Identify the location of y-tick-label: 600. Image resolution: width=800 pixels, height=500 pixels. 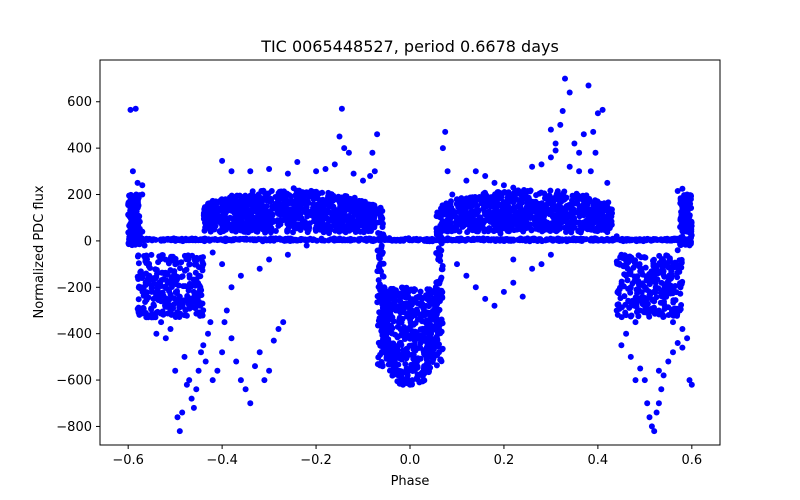
(79, 102).